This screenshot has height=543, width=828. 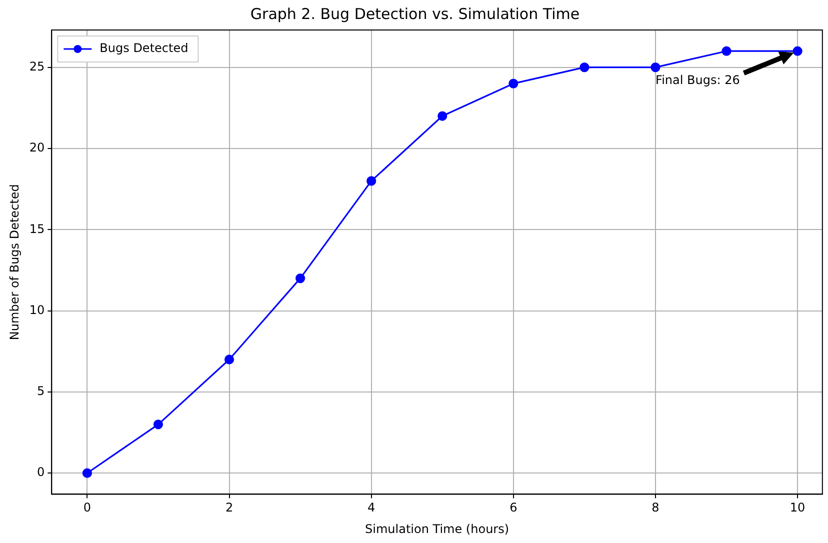 I want to click on y-tick-label: 25, so click(x=37, y=66).